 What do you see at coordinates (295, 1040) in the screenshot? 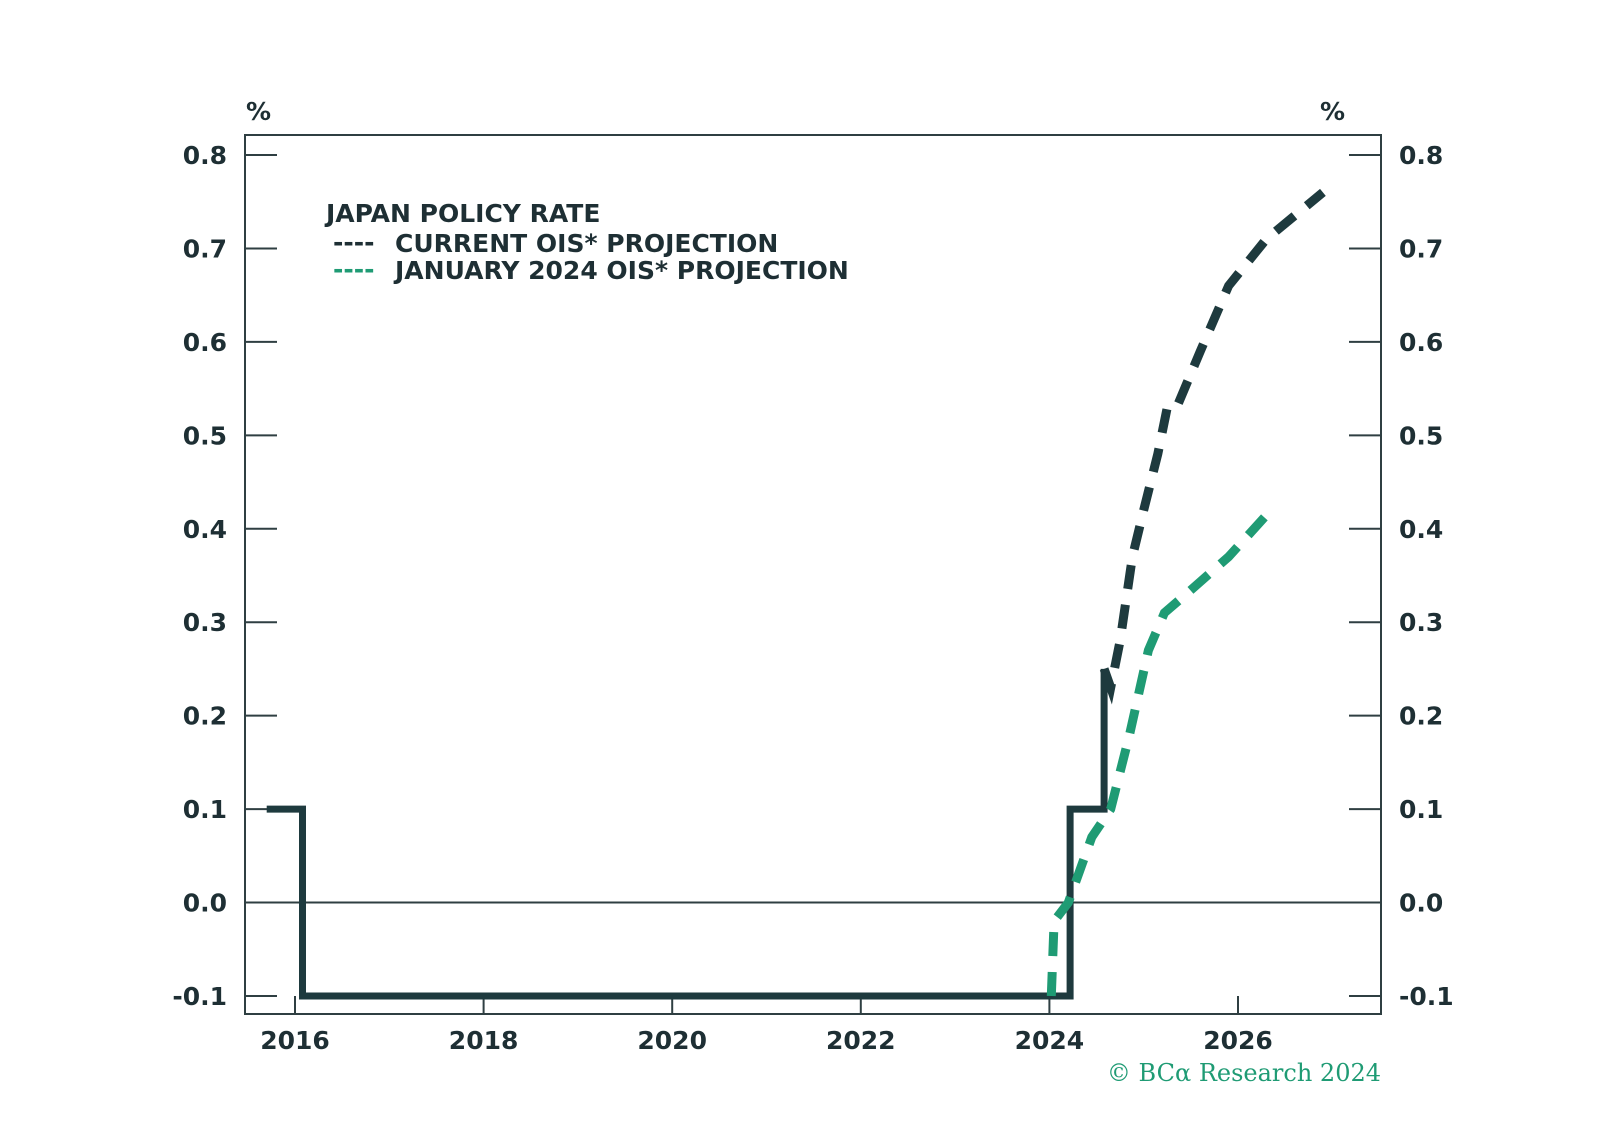
I see `x-tick-label: 2016` at bounding box center [295, 1040].